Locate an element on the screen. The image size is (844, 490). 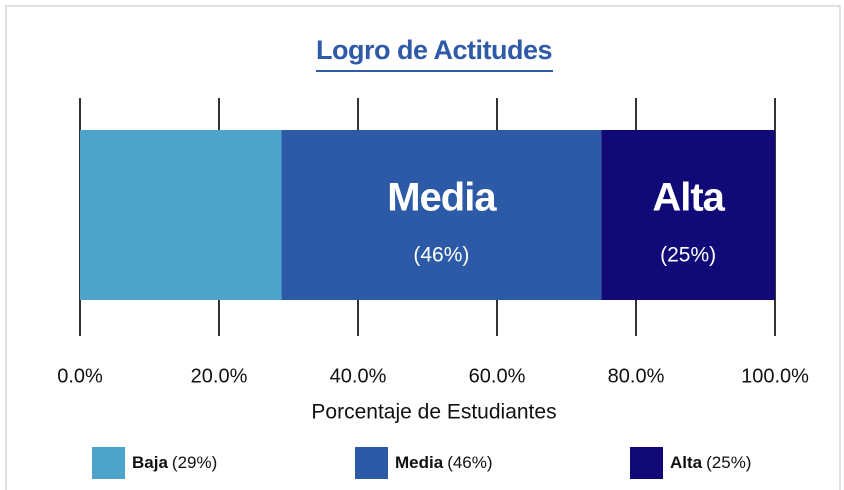
x-tick-label: 100.0% is located at coordinates (775, 376).